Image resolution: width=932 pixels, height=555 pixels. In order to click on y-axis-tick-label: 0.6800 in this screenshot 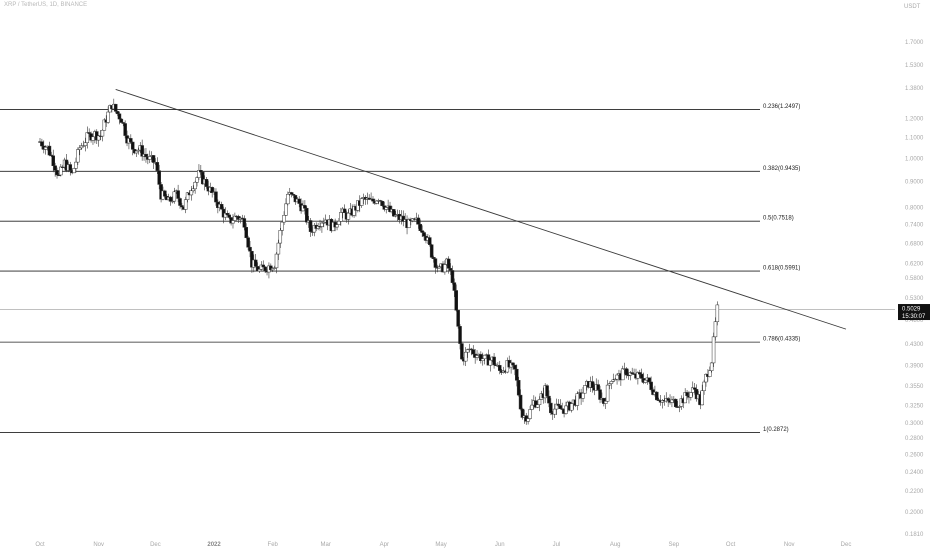, I will do `click(914, 244)`.